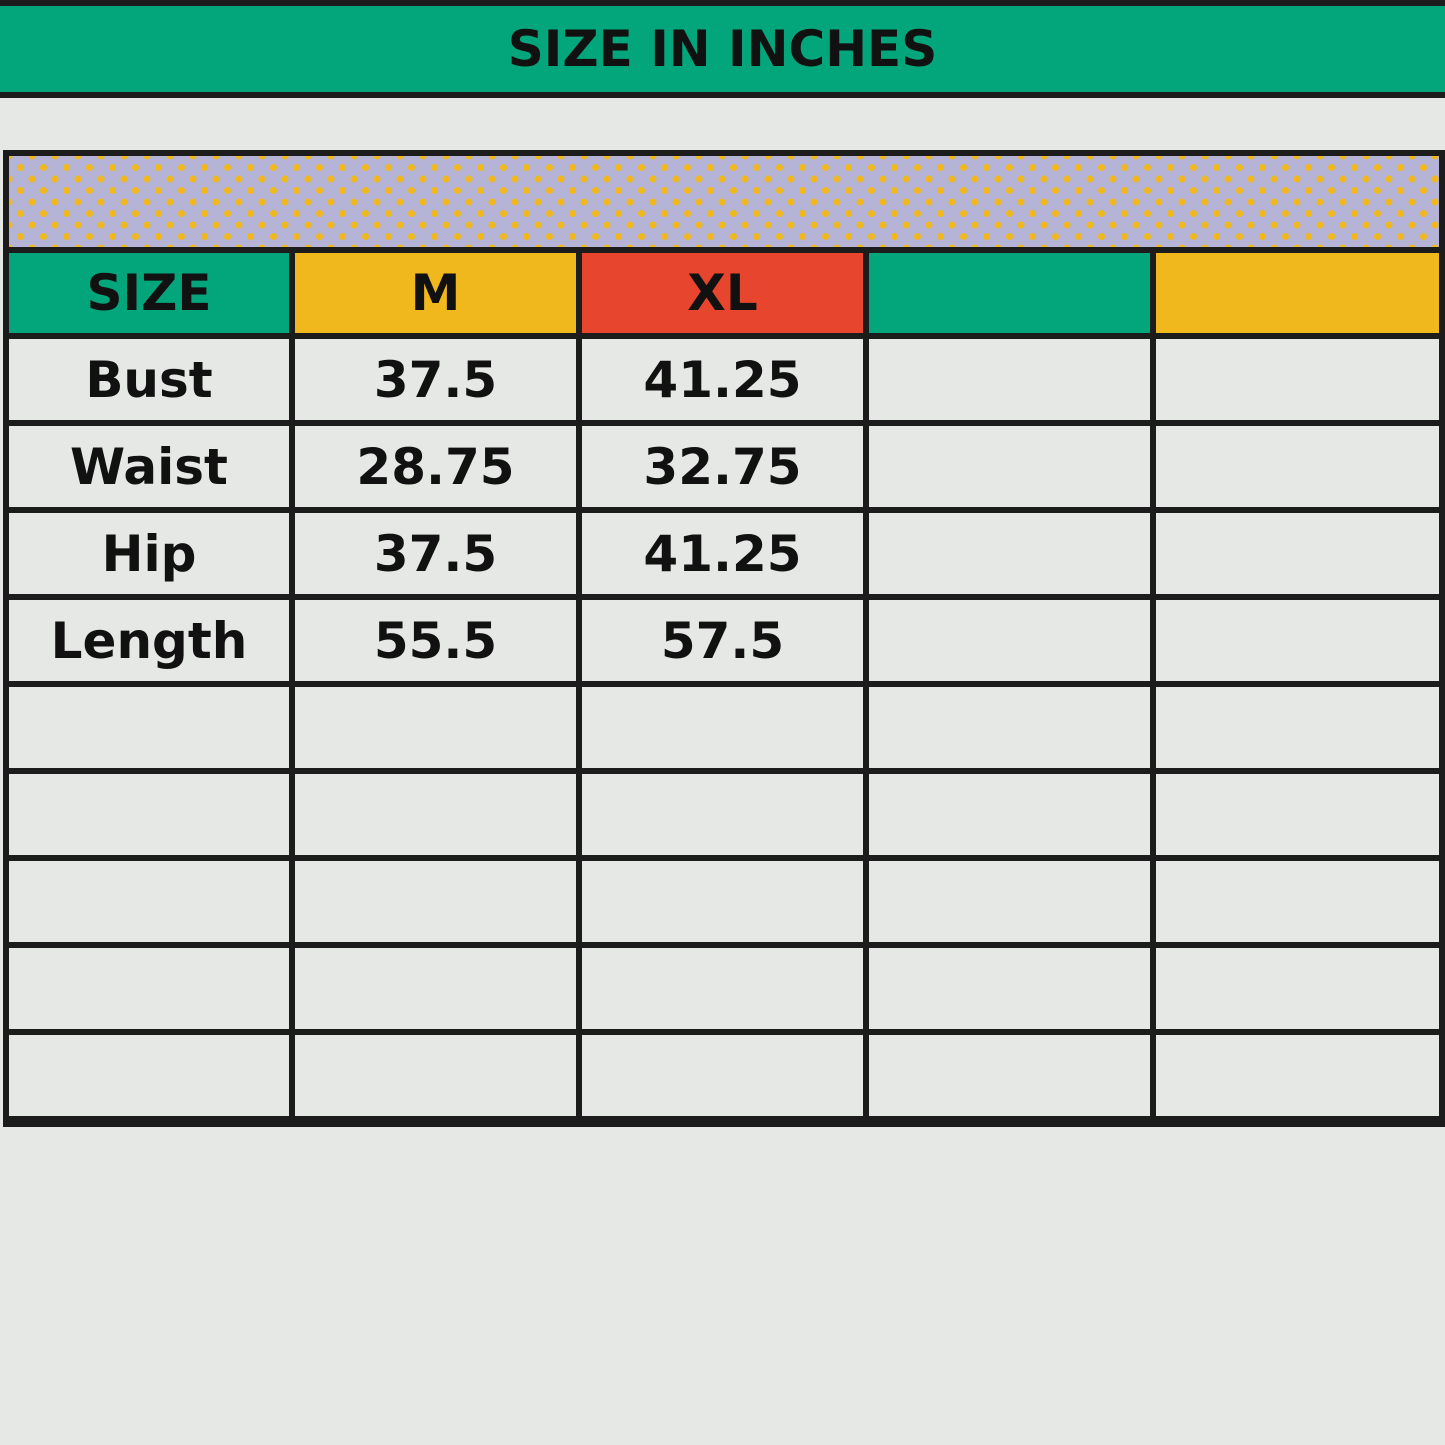 This screenshot has width=1445, height=1445. I want to click on header-cell: SIZE, so click(149, 293).